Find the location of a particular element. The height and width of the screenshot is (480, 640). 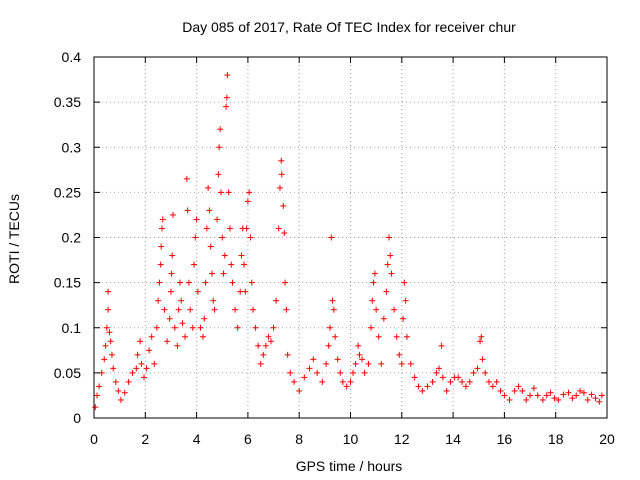

y-tick-label: 0.05 is located at coordinates (67, 373).